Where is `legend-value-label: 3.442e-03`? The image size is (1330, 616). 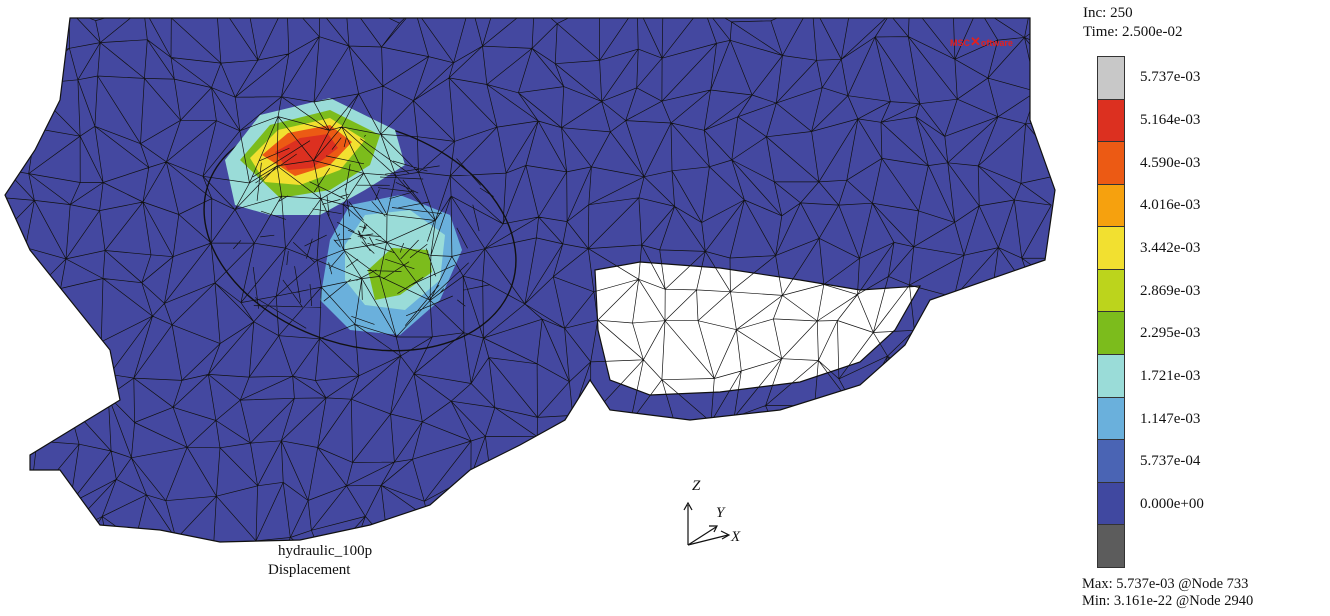
legend-value-label: 3.442e-03 is located at coordinates (1170, 248).